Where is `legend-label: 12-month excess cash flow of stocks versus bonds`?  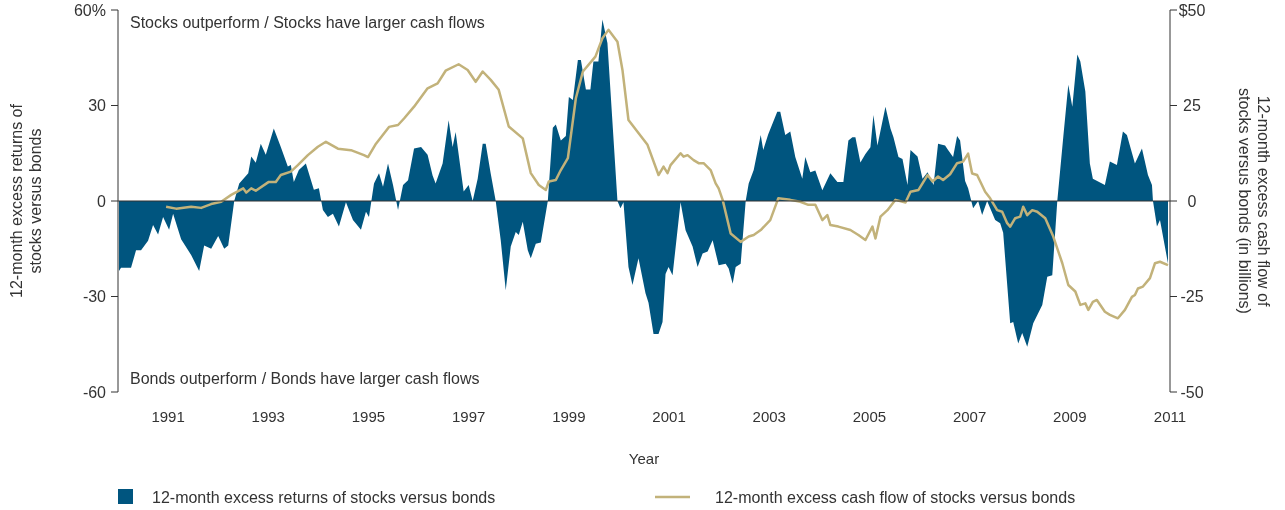
legend-label: 12-month excess cash flow of stocks versus bonds is located at coordinates (895, 497).